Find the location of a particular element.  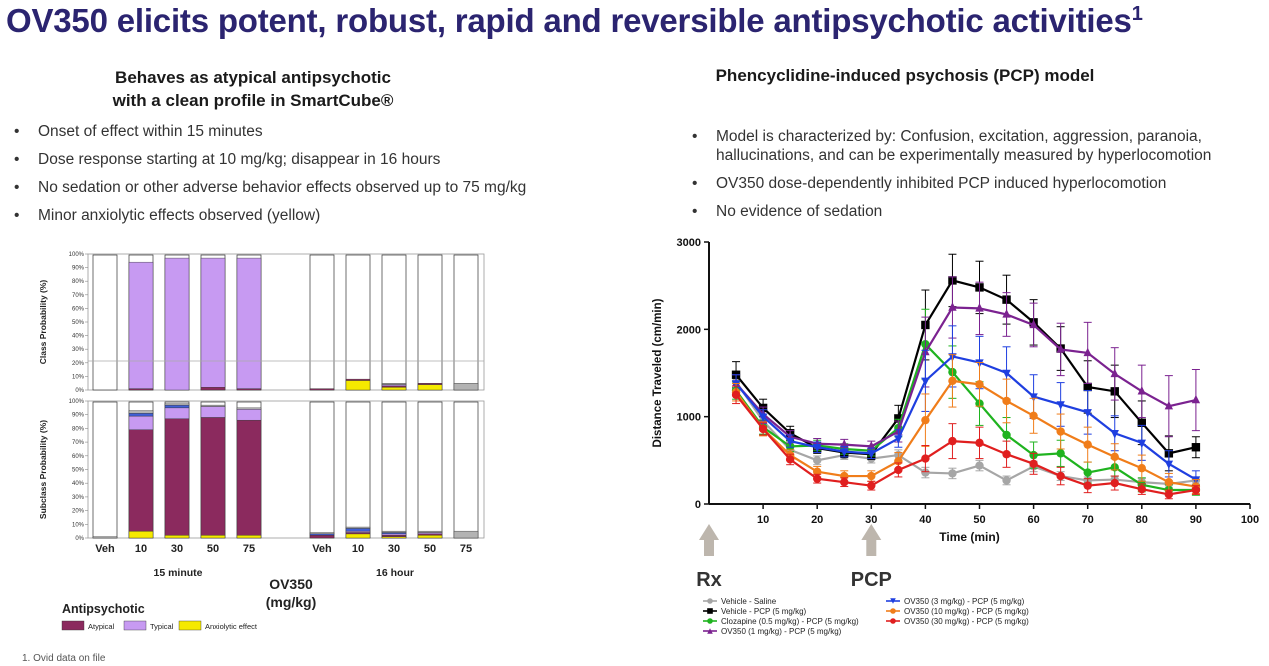

x-category-label: 30 is located at coordinates (394, 549).